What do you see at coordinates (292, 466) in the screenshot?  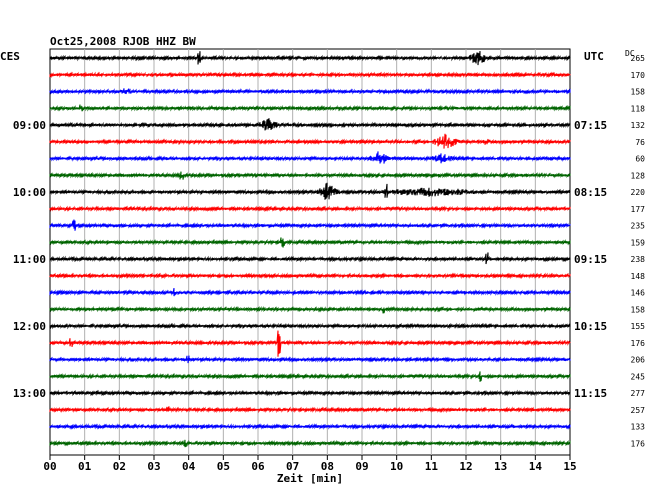 I see `x-tick-label: 07` at bounding box center [292, 466].